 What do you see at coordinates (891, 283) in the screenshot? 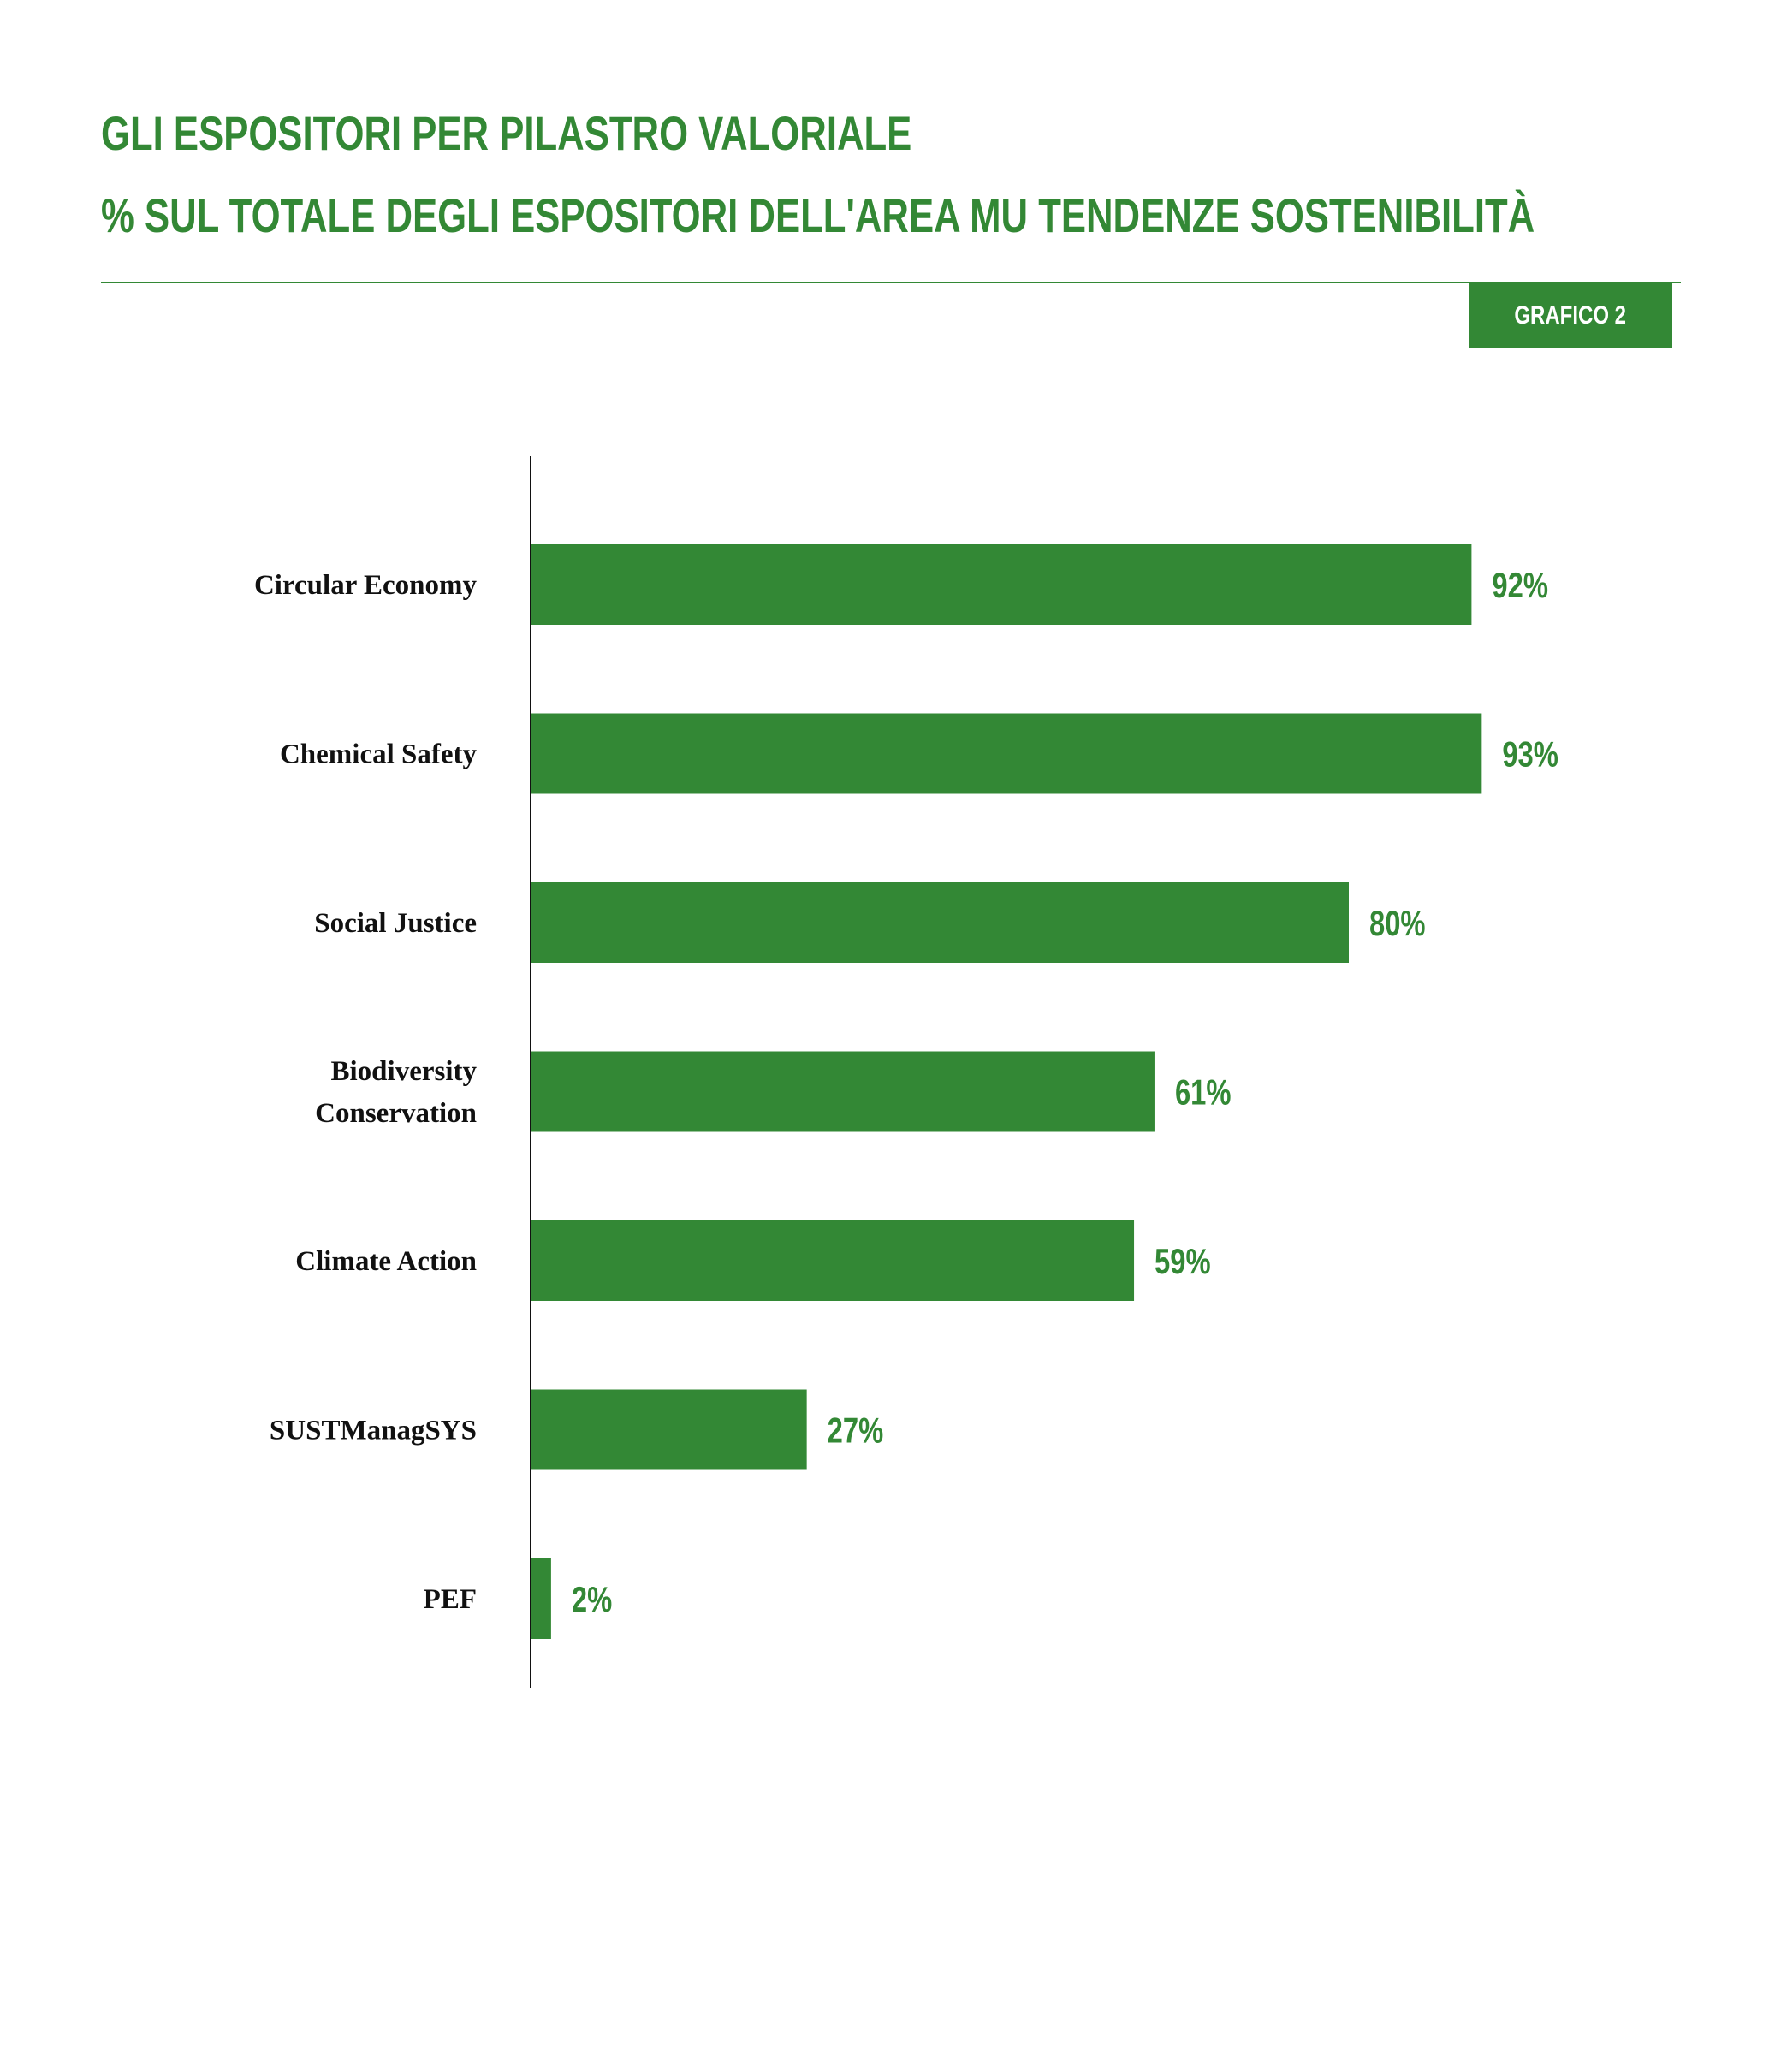
I see `header-divider` at bounding box center [891, 283].